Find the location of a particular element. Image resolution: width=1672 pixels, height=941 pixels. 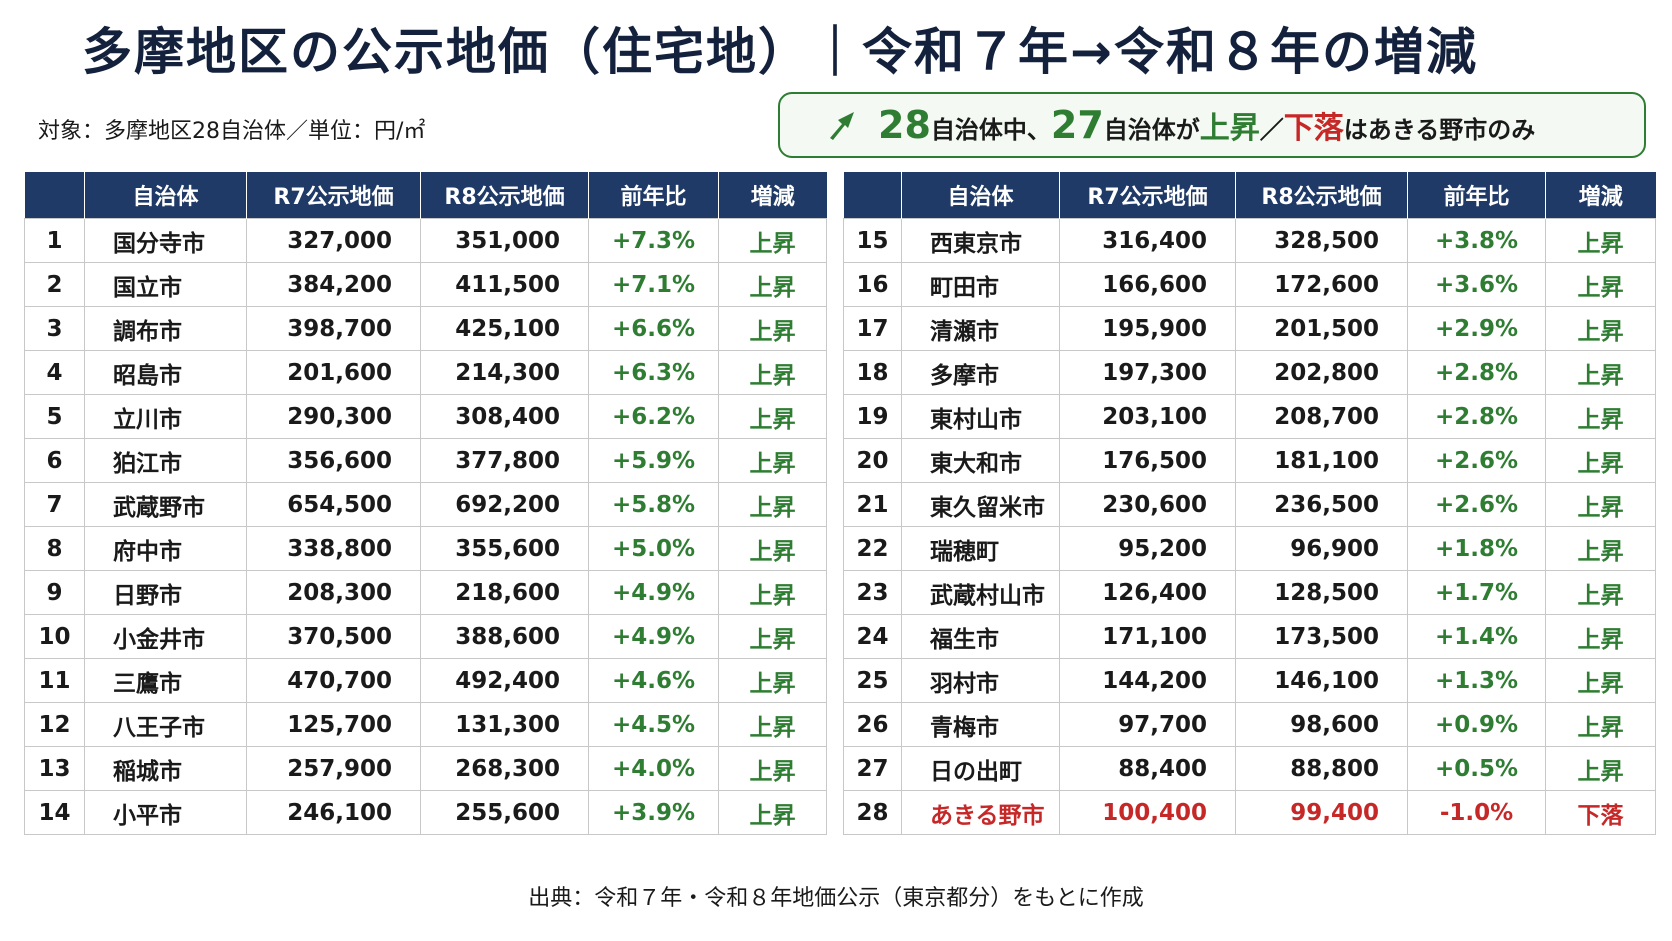

municipality-cell: 西東京市 is located at coordinates (980, 240).